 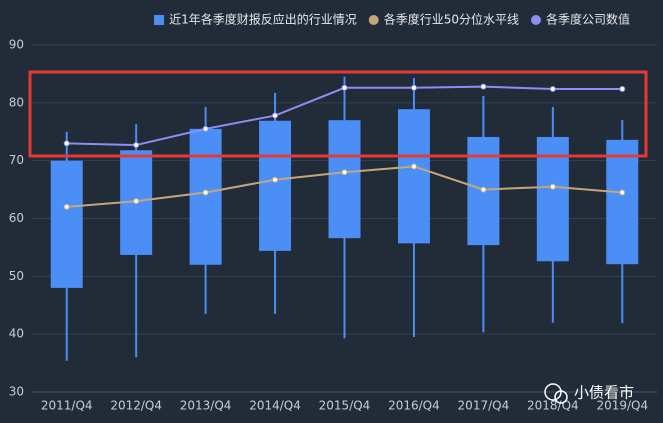 I want to click on y-tick-label: 60, so click(x=16, y=218).